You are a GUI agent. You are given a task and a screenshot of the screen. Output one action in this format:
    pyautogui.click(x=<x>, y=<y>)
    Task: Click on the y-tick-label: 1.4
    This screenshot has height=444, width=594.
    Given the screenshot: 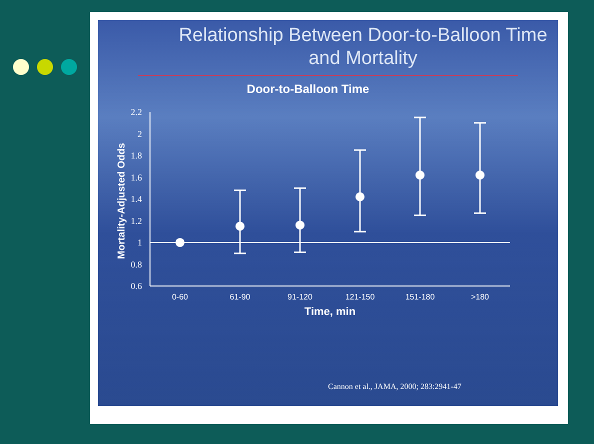 What is the action you would take?
    pyautogui.click(x=136, y=199)
    